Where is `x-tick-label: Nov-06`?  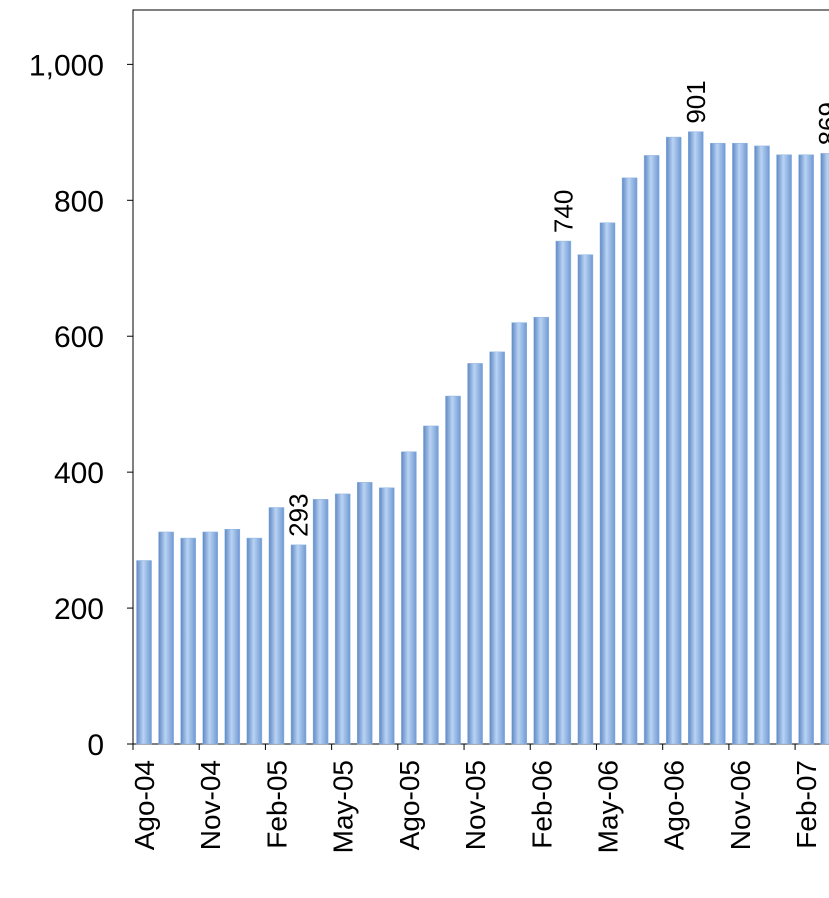
x-tick-label: Nov-06 is located at coordinates (740, 805).